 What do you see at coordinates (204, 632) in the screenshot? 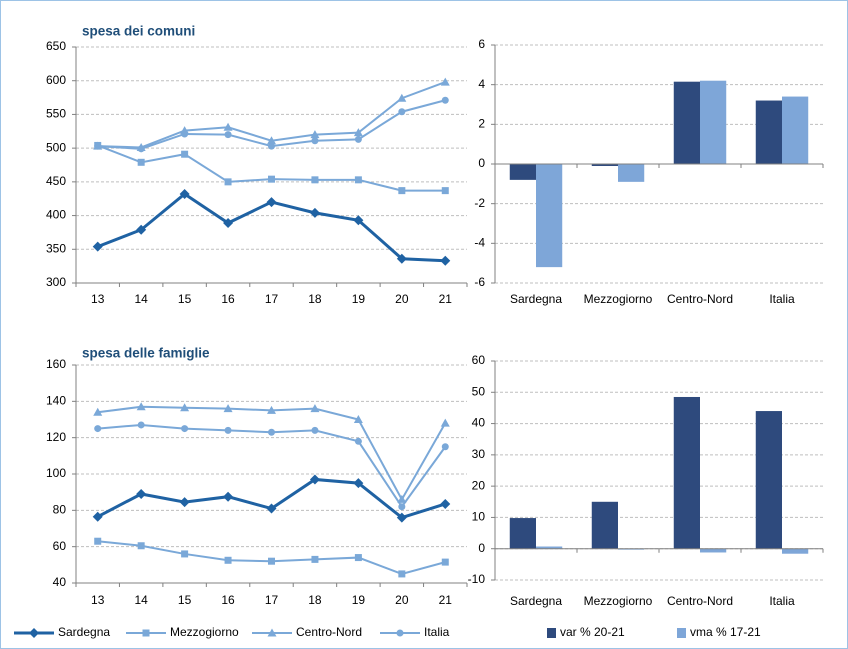
I see `legend-label: Mezzogiorno` at bounding box center [204, 632].